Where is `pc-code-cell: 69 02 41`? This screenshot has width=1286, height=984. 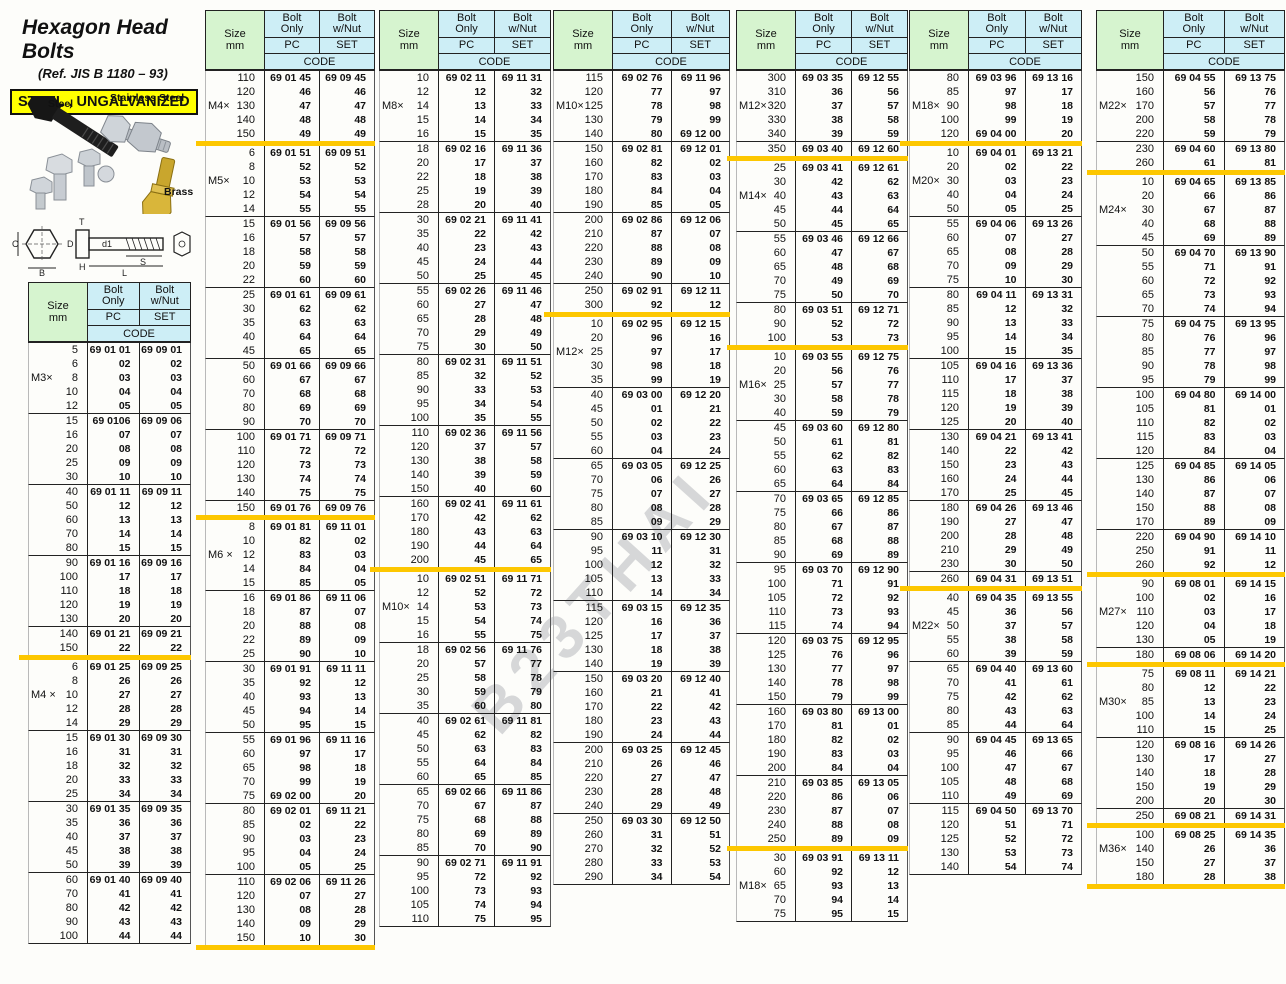 pc-code-cell: 69 02 41 is located at coordinates (466, 504).